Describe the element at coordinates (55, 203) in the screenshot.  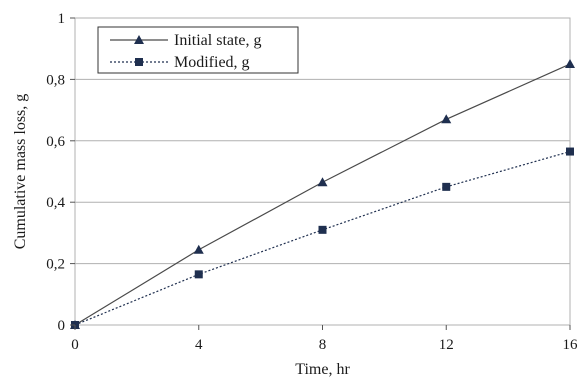
I see `y-tick-label: 0,4` at that location.